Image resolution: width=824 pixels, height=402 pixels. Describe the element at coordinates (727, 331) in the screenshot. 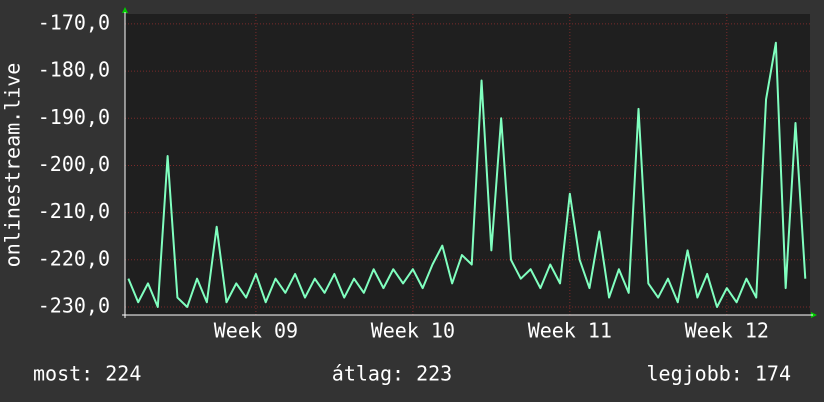

I see `x-tick-label: Week 12` at that location.